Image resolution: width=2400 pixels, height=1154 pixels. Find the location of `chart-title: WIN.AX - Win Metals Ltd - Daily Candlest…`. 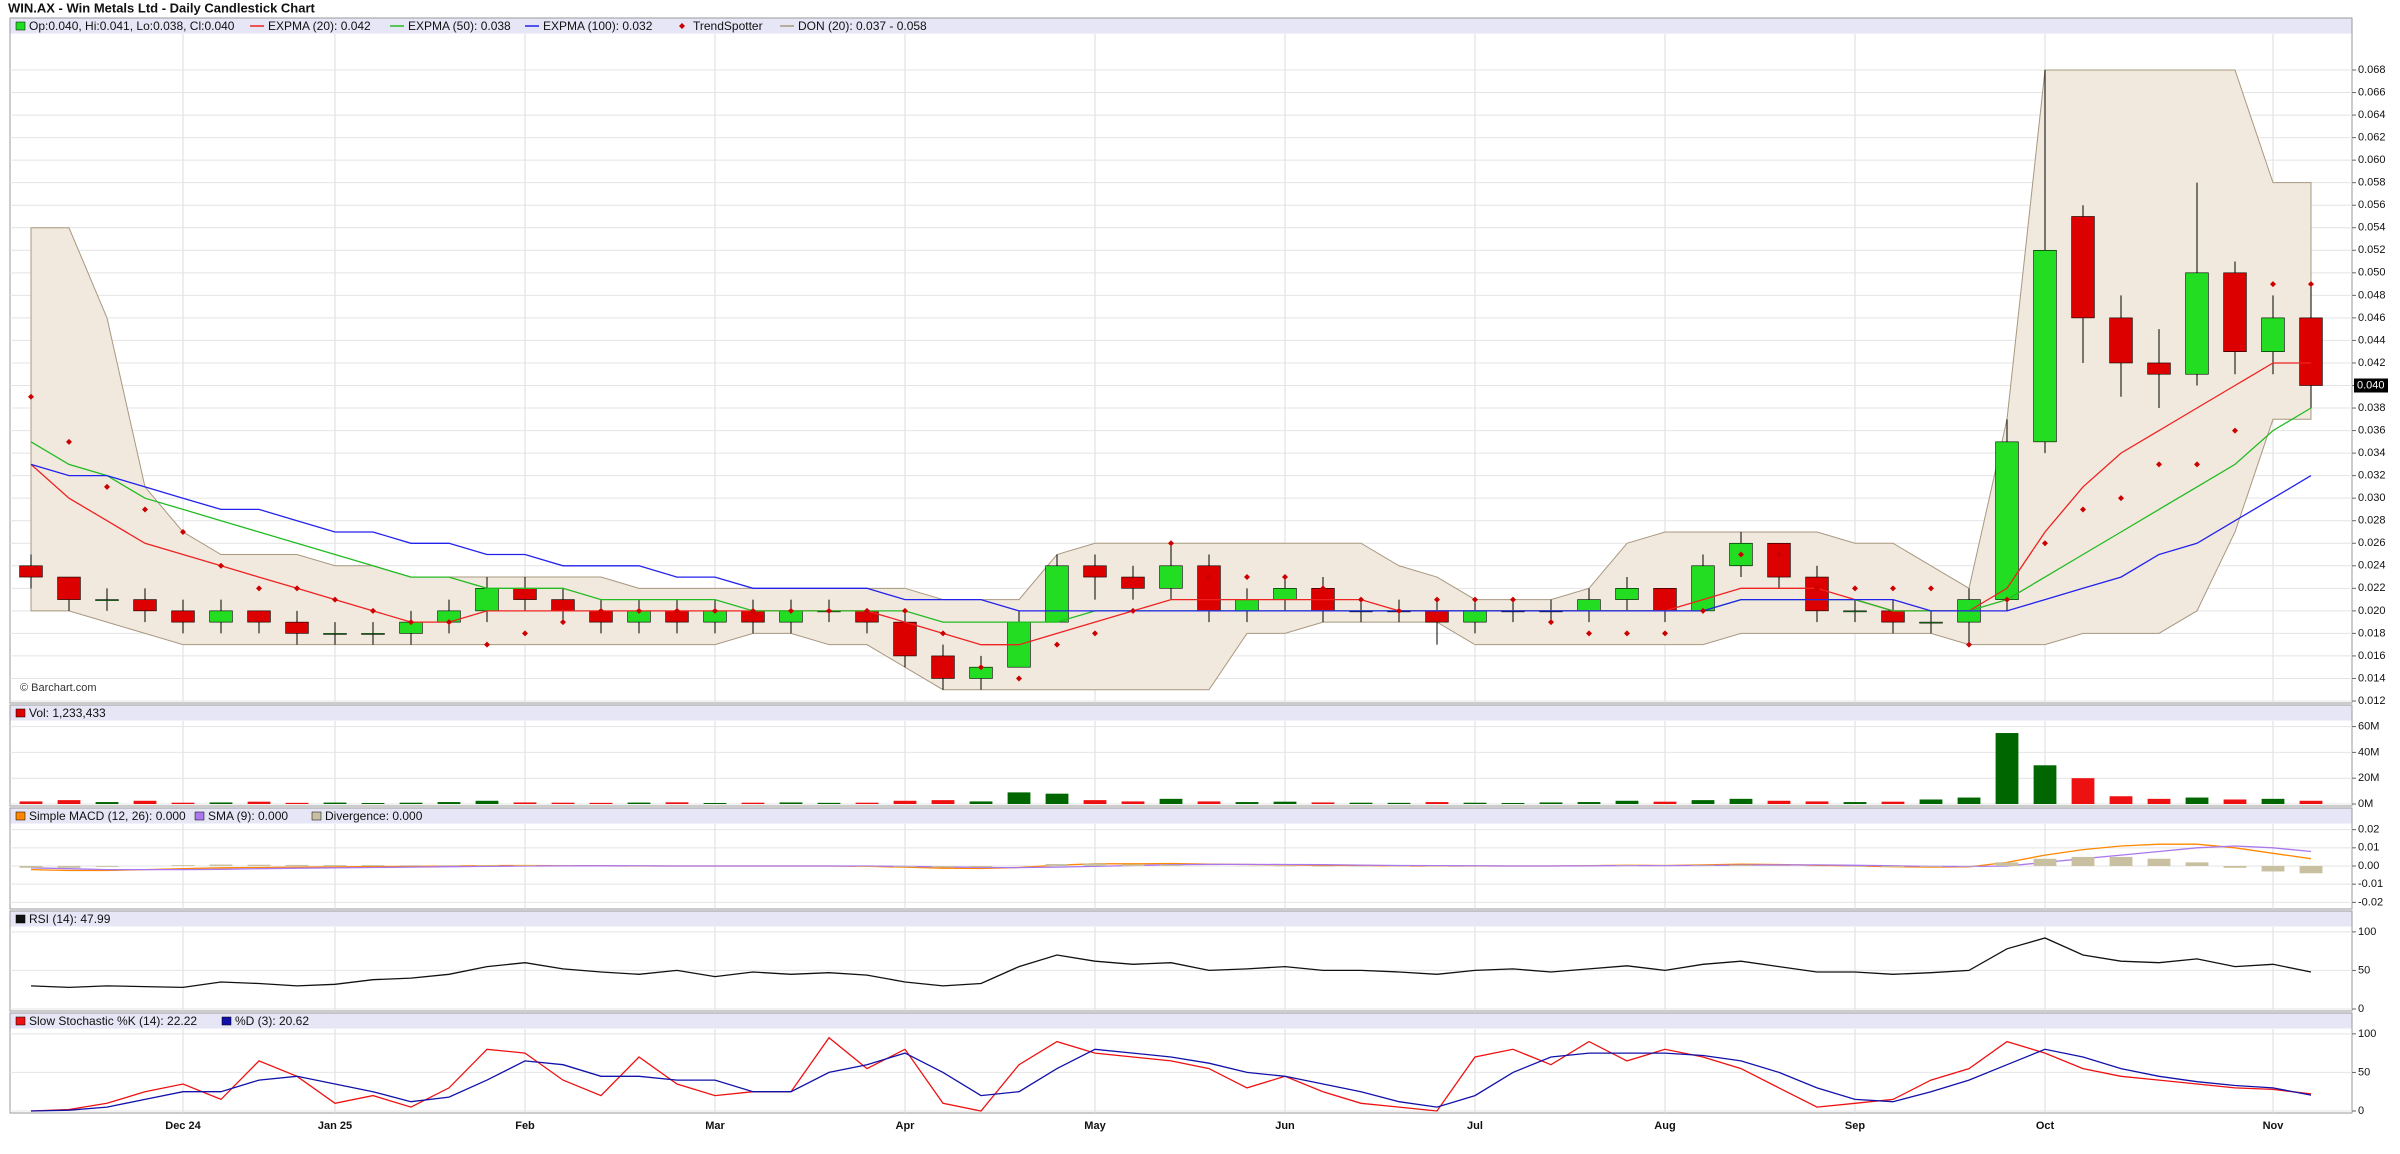

chart-title: WIN.AX - Win Metals Ltd - Daily Candlest… is located at coordinates (162, 7).